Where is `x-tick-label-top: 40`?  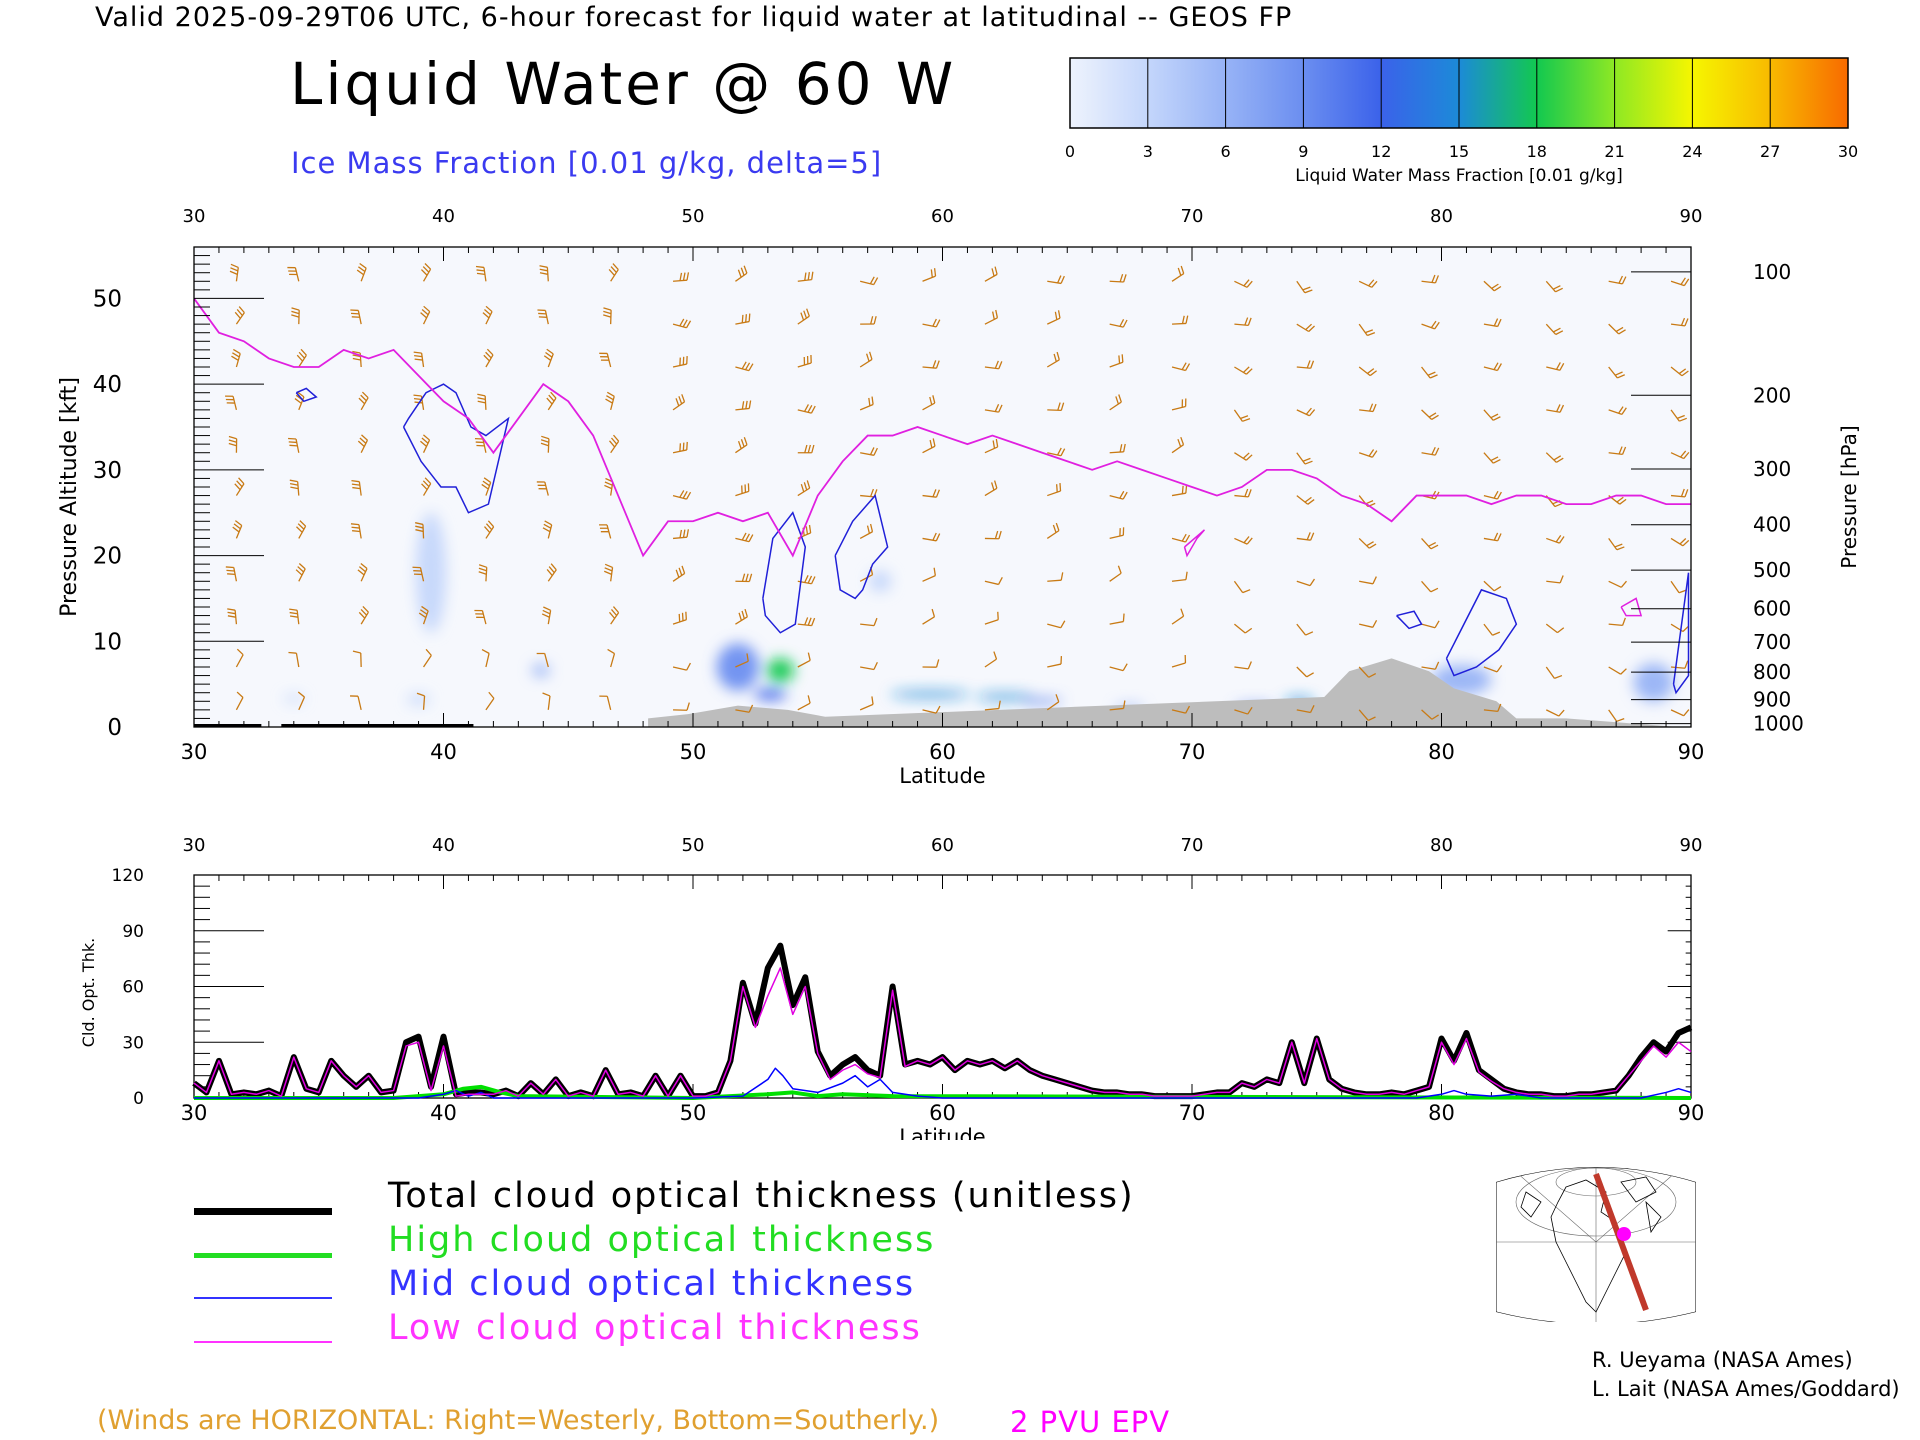
x-tick-label-top: 40 is located at coordinates (443, 216).